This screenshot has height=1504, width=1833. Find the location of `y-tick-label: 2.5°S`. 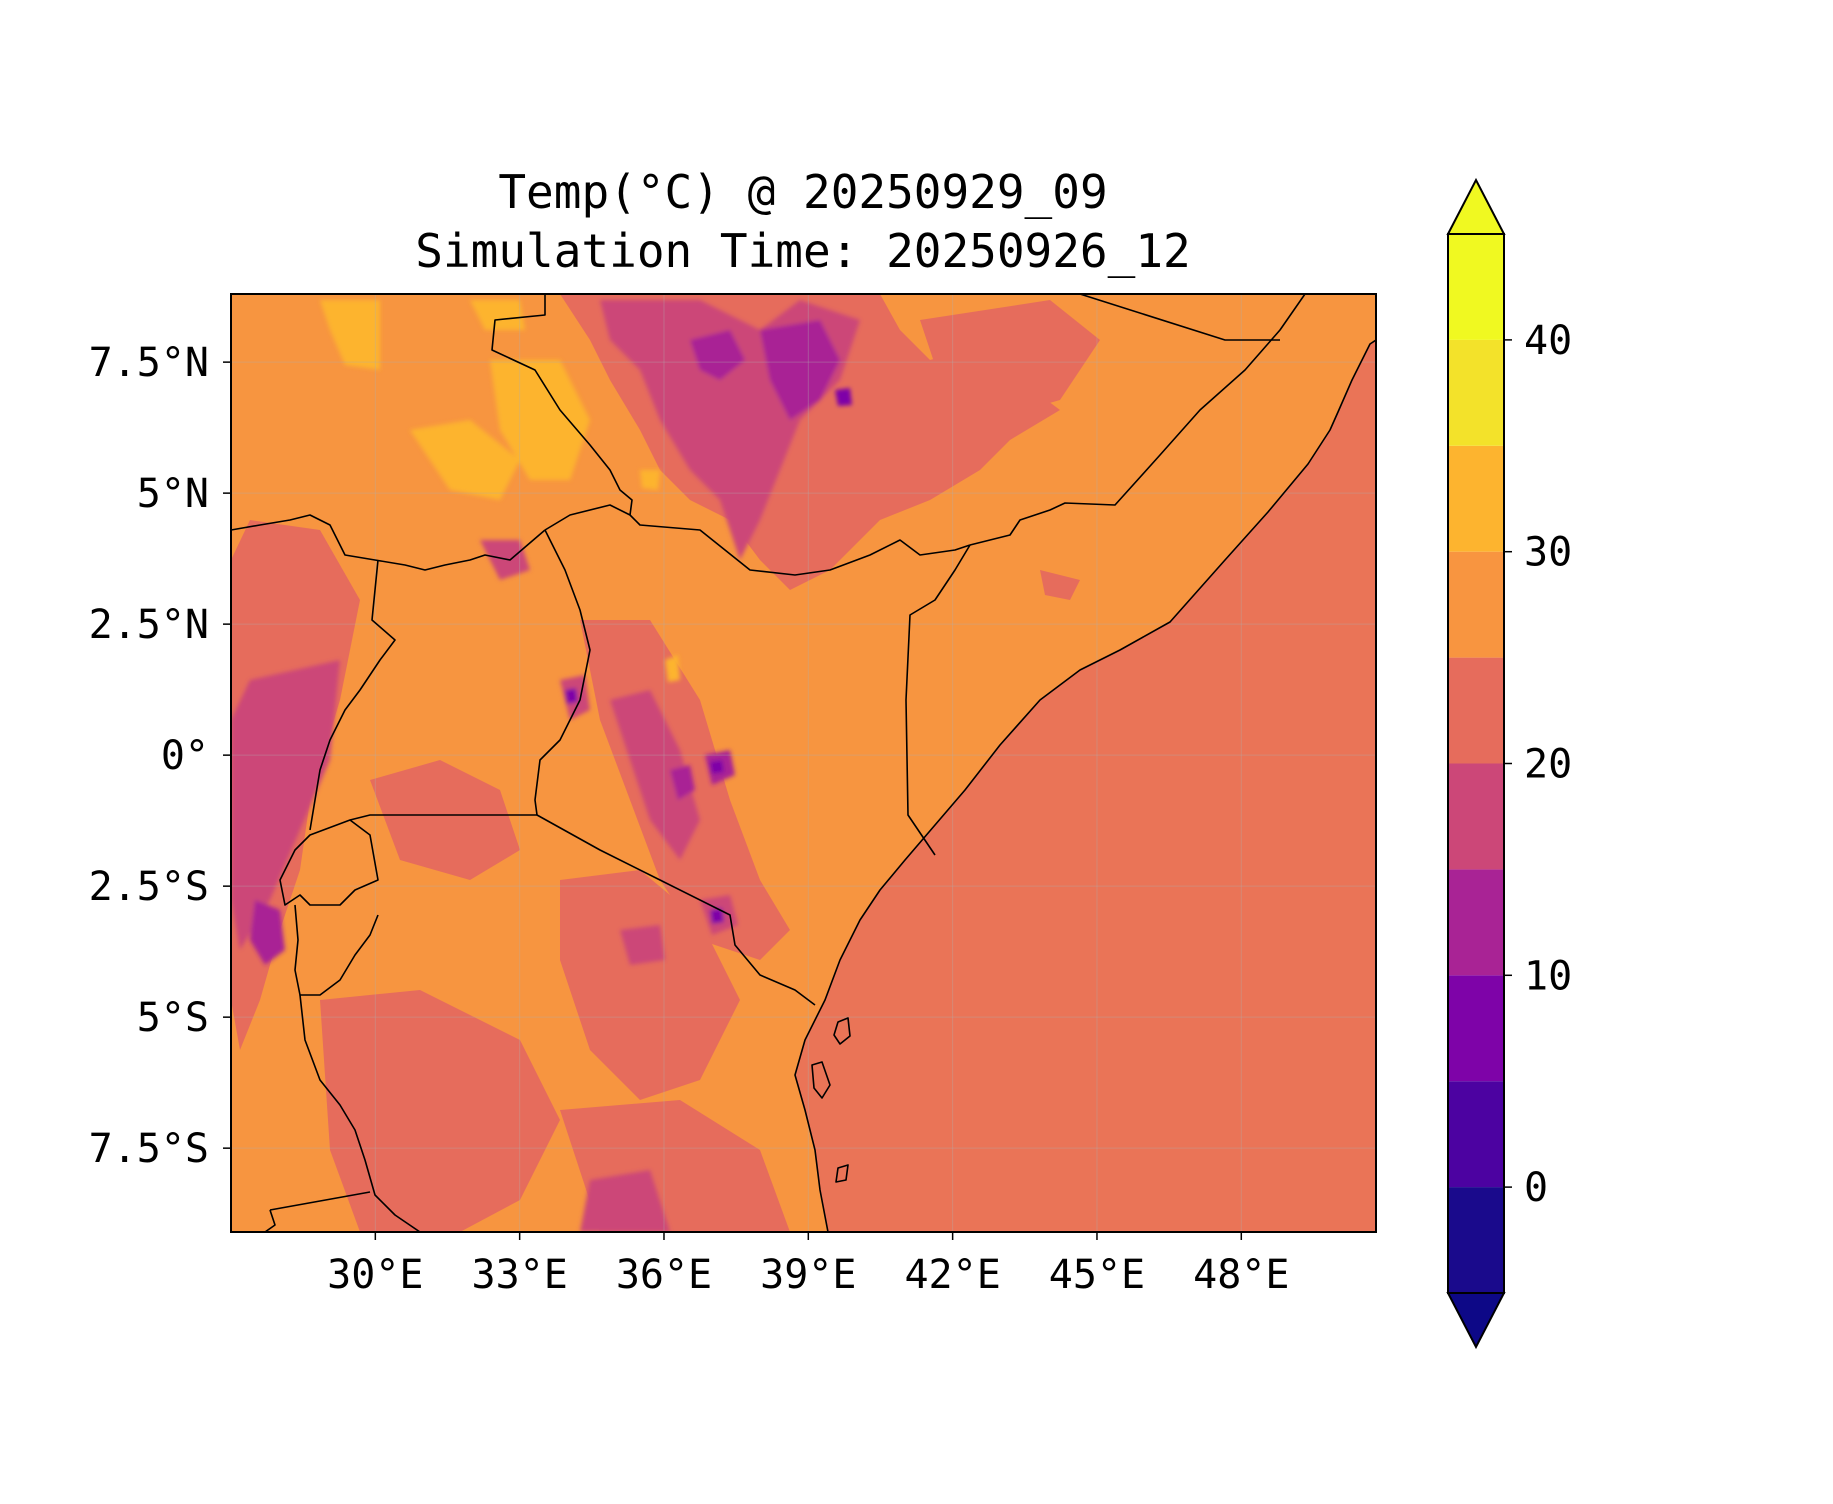

y-tick-label: 2.5°S is located at coordinates (149, 887).